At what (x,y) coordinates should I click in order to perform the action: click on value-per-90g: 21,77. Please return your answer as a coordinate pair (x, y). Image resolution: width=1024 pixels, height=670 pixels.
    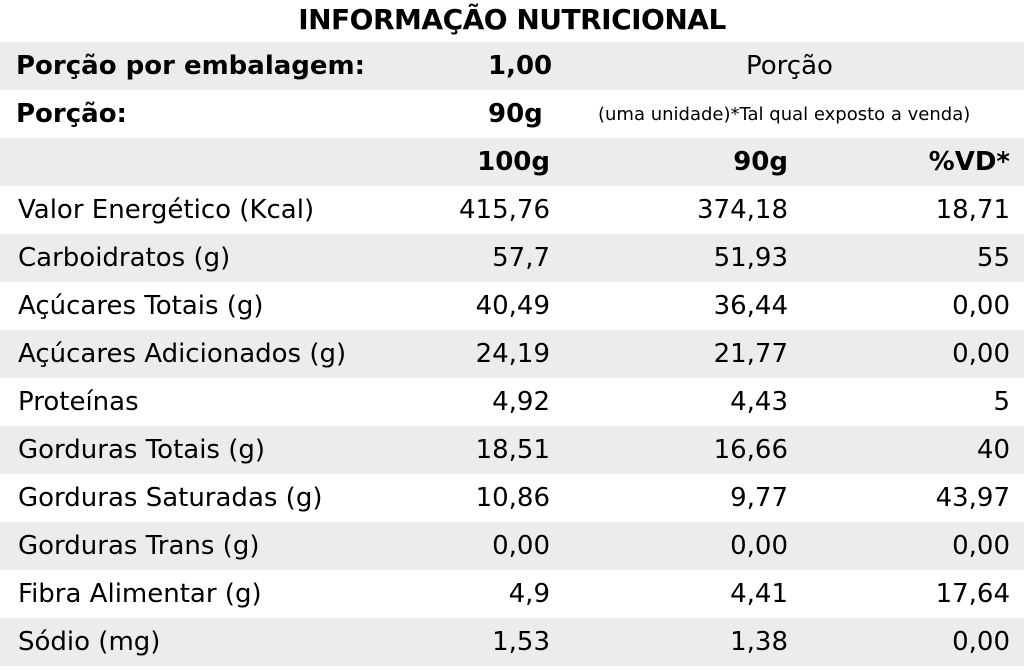
    Looking at the image, I should click on (750, 354).